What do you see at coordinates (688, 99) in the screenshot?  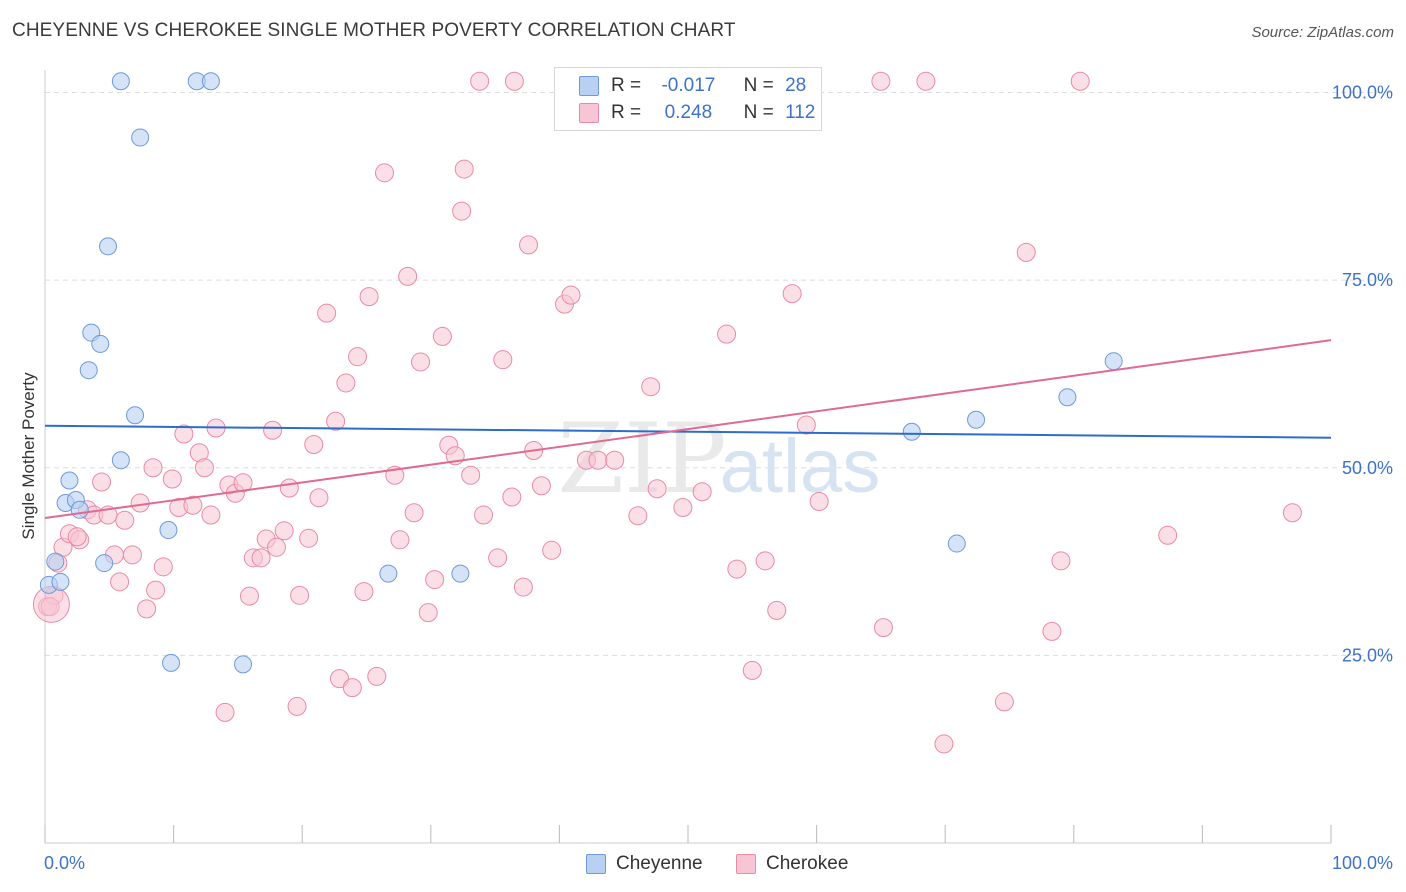 I see `correlation-legend: R = -0.017 N = 28 R = 0.248 N = 112` at bounding box center [688, 99].